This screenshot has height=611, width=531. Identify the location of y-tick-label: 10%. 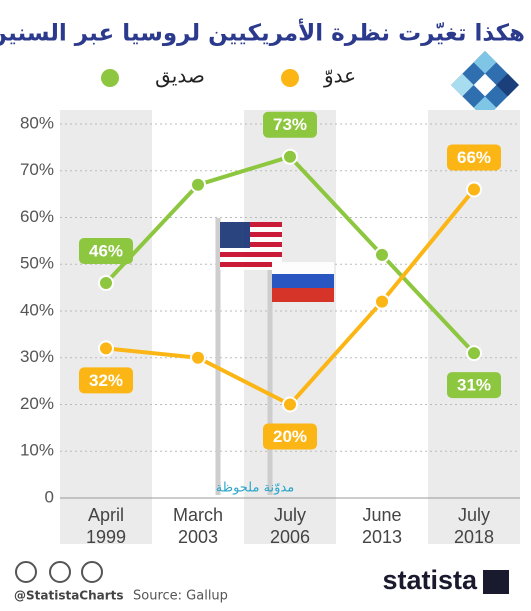
(37, 450).